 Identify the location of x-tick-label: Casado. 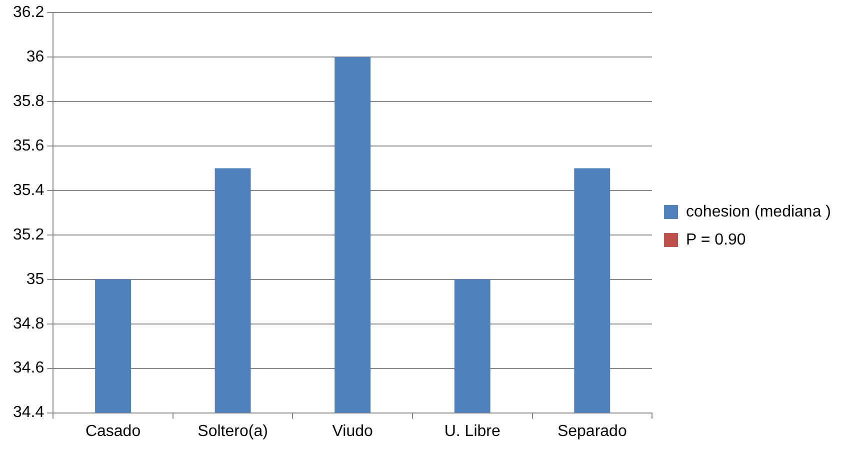
(113, 431).